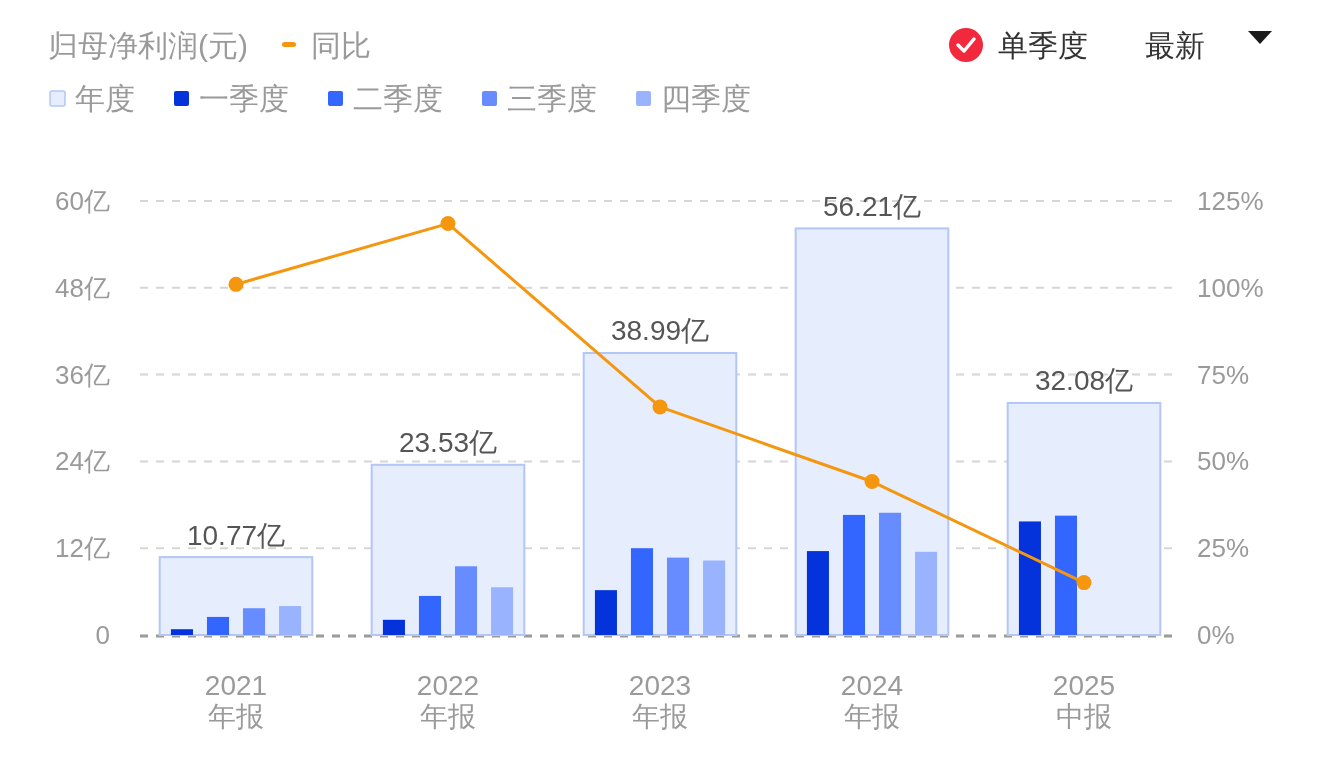  I want to click on x-tick-label: 2025 中报, so click(1084, 700).